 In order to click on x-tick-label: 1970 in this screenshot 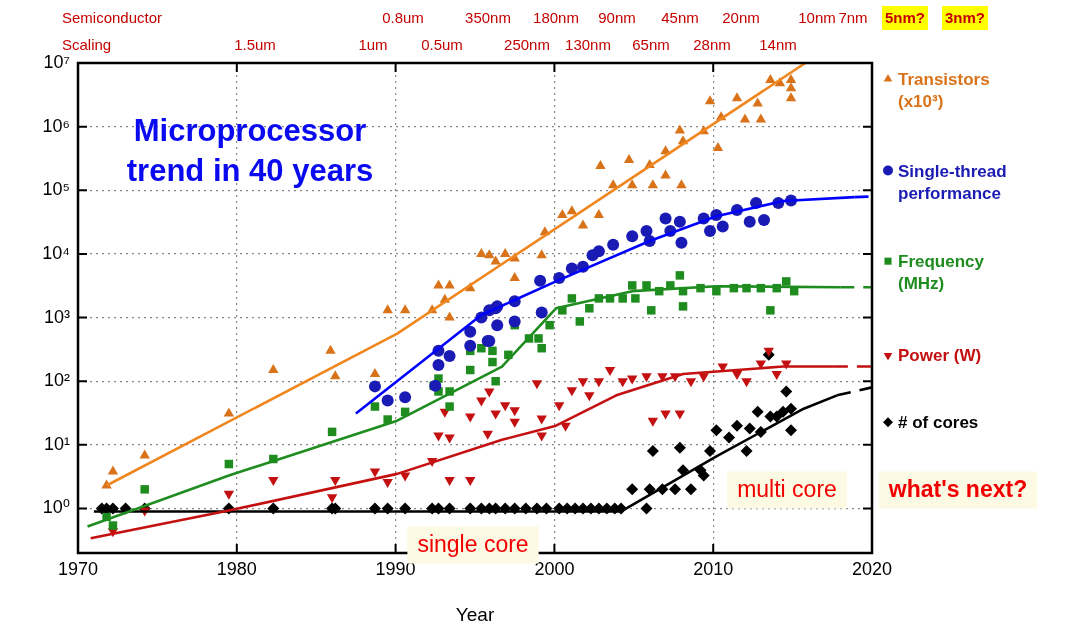, I will do `click(78, 568)`.